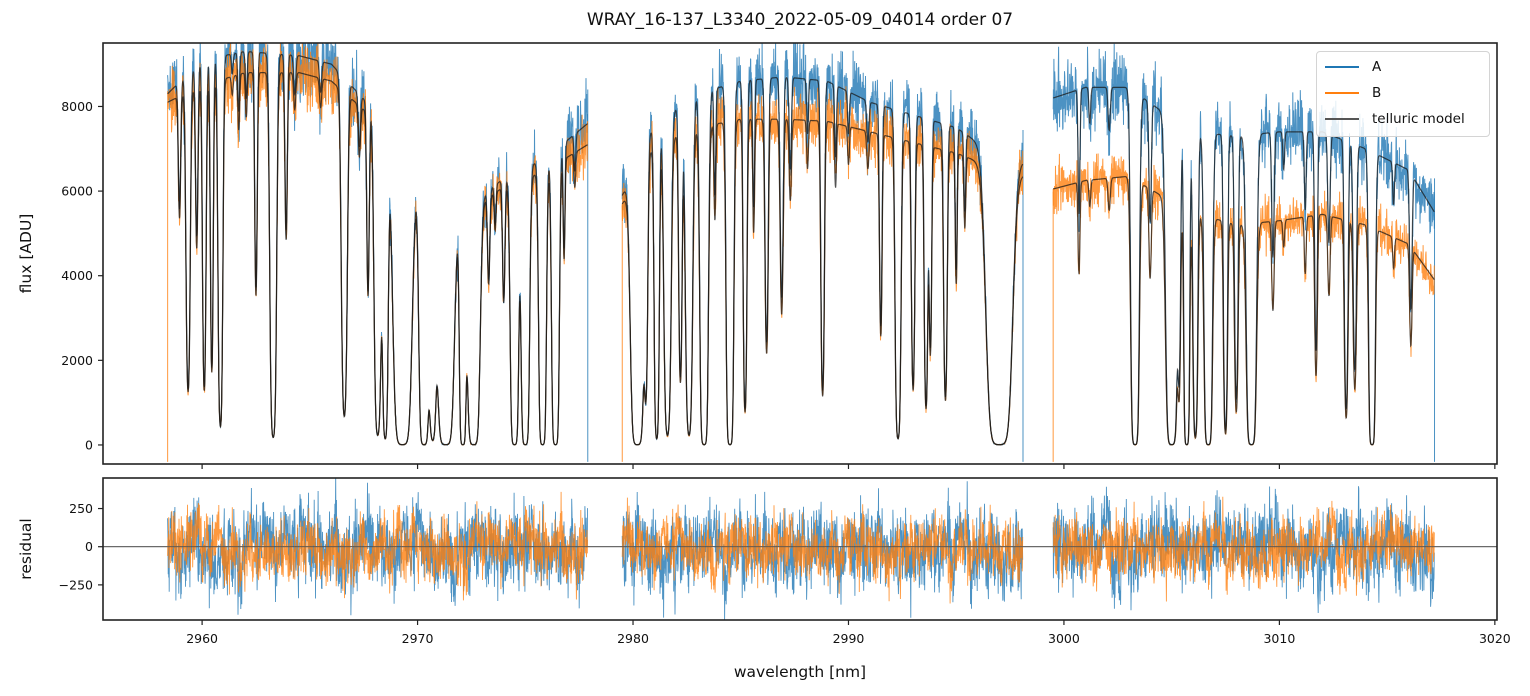 Image resolution: width=1530 pixels, height=696 pixels. Describe the element at coordinates (81, 546) in the screenshot. I see `residual-y-ticks: −250 0 250` at that location.